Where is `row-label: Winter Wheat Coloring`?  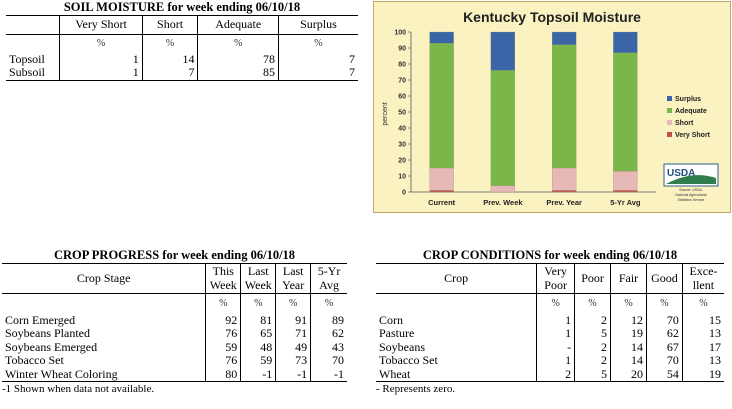 row-label: Winter Wheat Coloring is located at coordinates (104, 374).